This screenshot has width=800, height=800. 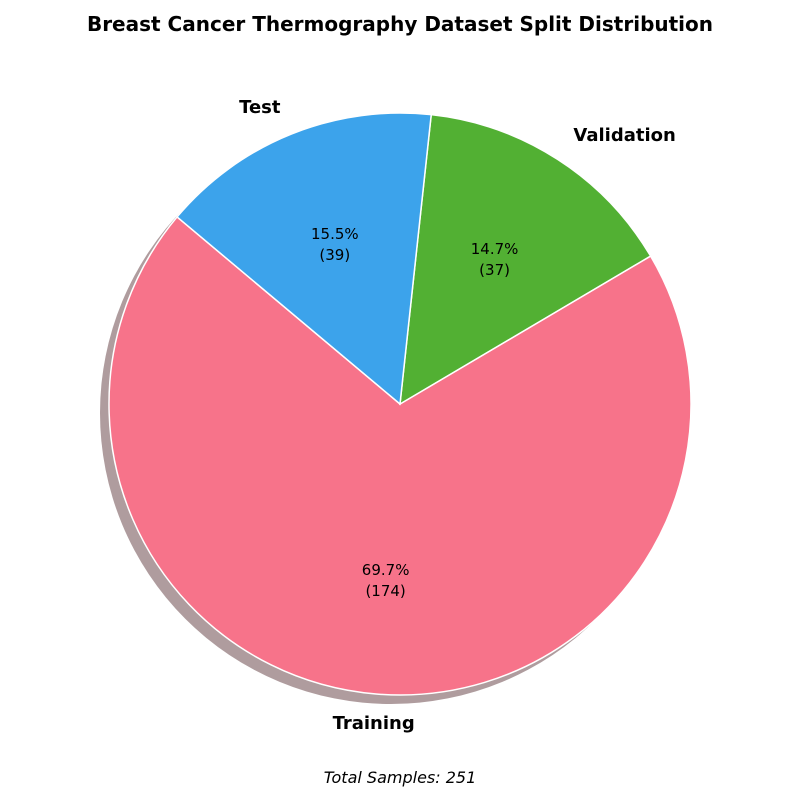 What do you see at coordinates (335, 234) in the screenshot?
I see `slice-percent-test: 15.5%` at bounding box center [335, 234].